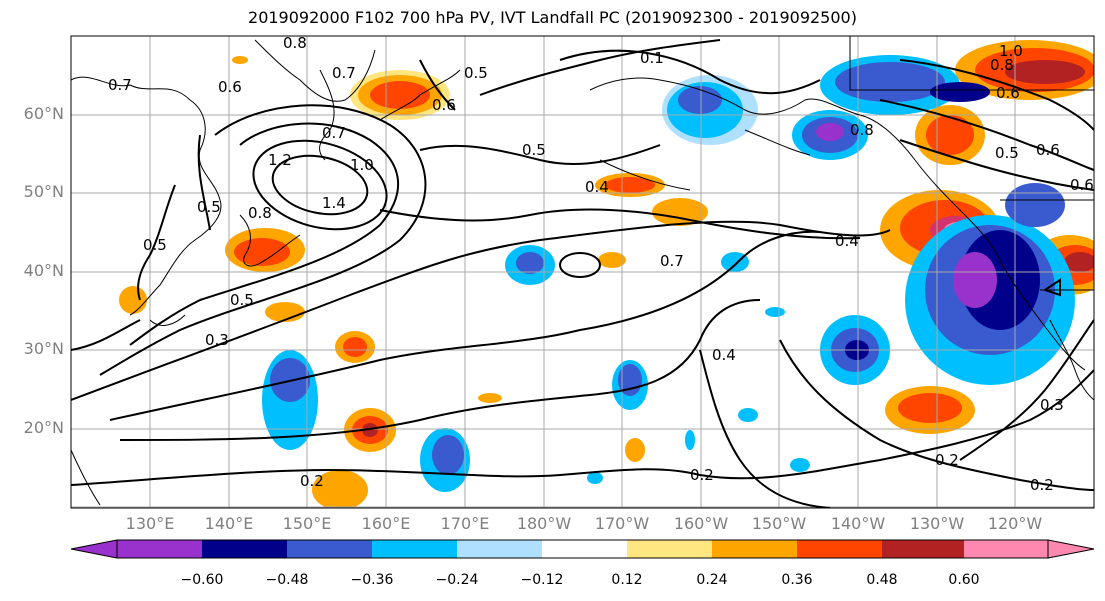  What do you see at coordinates (386, 523) in the screenshot?
I see `lon-label: 160°E` at bounding box center [386, 523].